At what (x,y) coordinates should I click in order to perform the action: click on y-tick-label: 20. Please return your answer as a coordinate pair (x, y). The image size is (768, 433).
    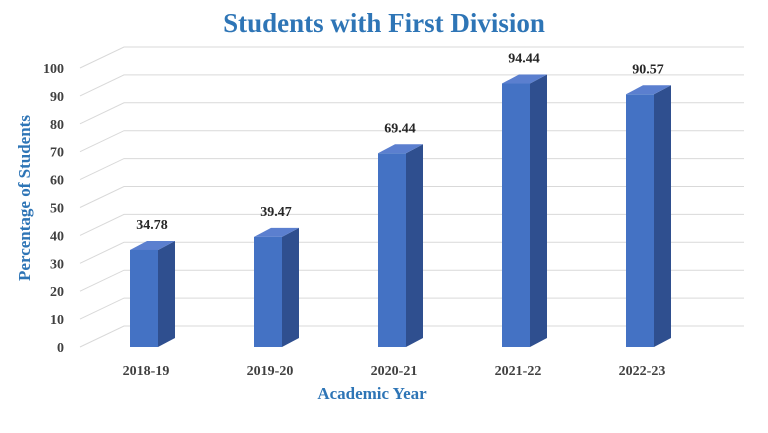
    Looking at the image, I should click on (57, 292).